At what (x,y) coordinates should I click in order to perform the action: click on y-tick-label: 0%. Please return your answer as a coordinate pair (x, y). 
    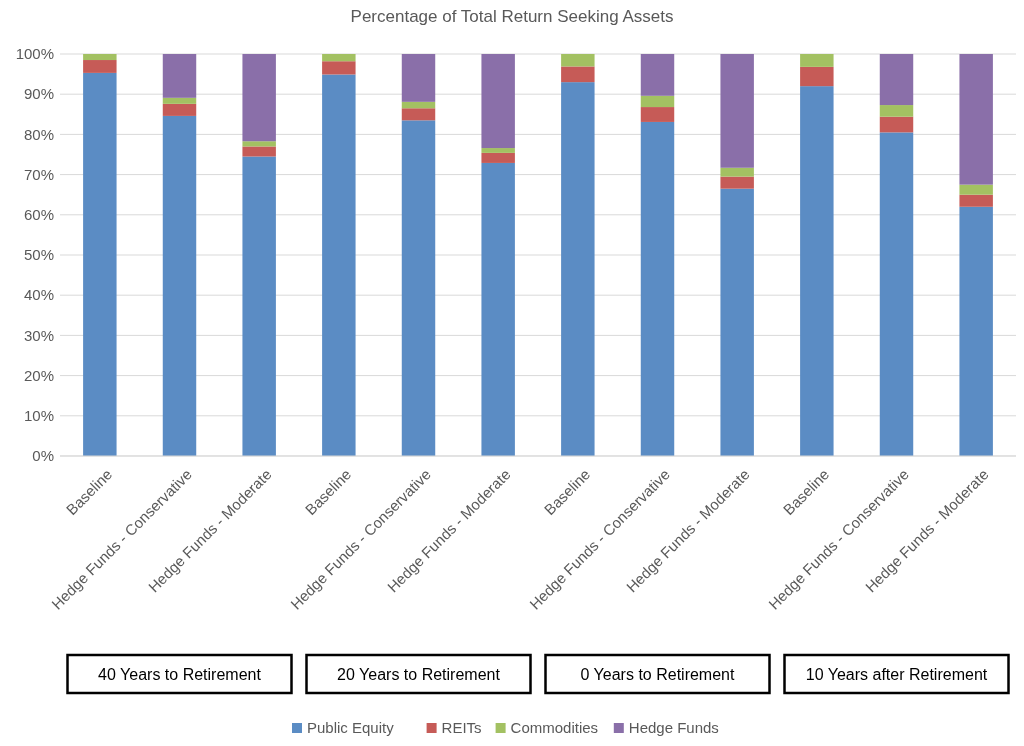
    Looking at the image, I should click on (43, 456).